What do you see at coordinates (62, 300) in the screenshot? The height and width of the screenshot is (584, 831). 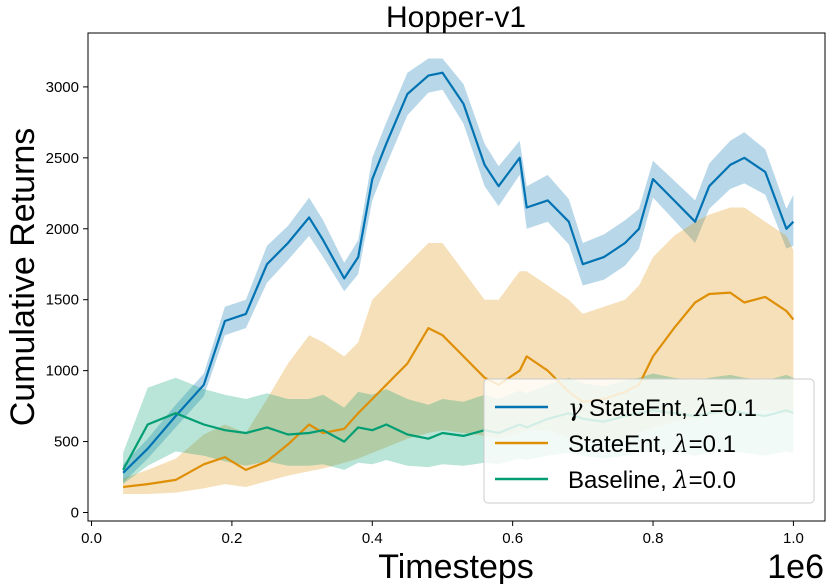 I see `y-tick-label: 1500` at bounding box center [62, 300].